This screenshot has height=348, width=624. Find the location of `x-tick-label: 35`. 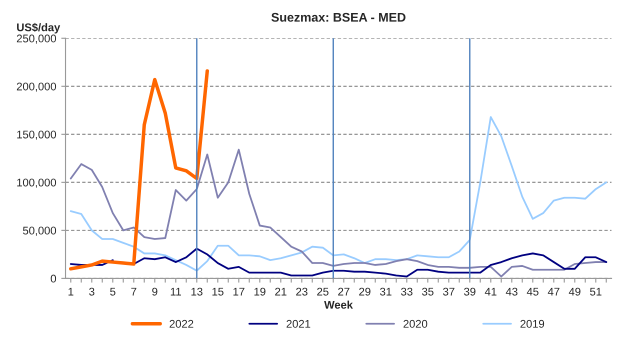

x-tick-label: 35 is located at coordinates (428, 292).